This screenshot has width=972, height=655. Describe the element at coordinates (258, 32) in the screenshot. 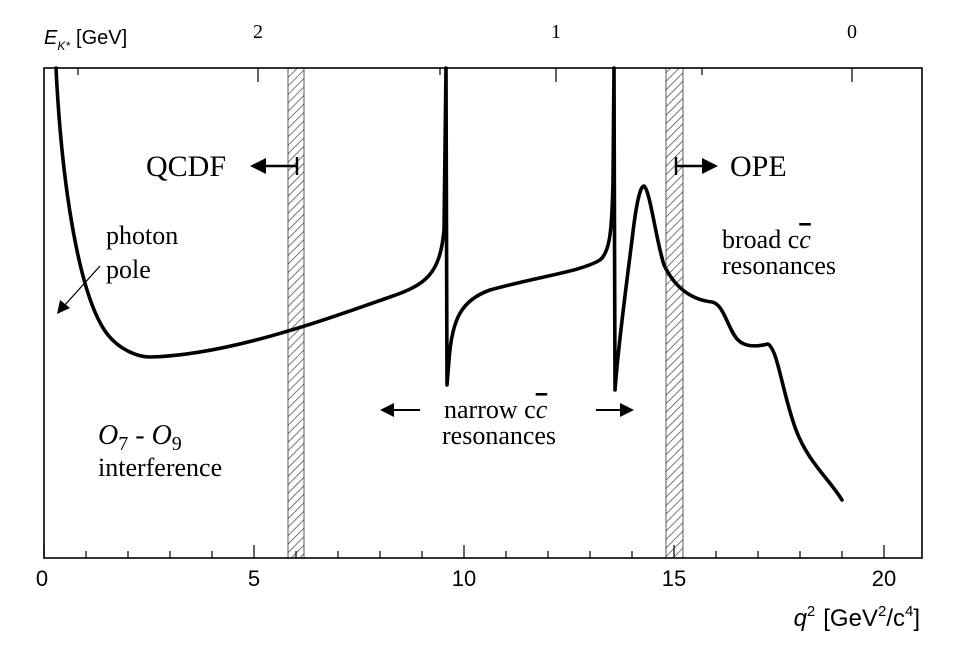

I see `top-tick-label-2: 2` at that location.